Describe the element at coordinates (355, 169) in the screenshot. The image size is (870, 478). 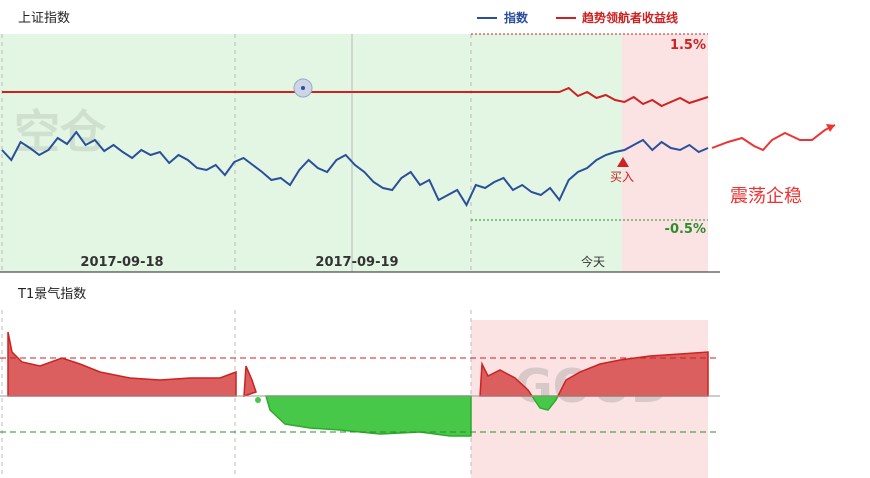
I see `index-line` at that location.